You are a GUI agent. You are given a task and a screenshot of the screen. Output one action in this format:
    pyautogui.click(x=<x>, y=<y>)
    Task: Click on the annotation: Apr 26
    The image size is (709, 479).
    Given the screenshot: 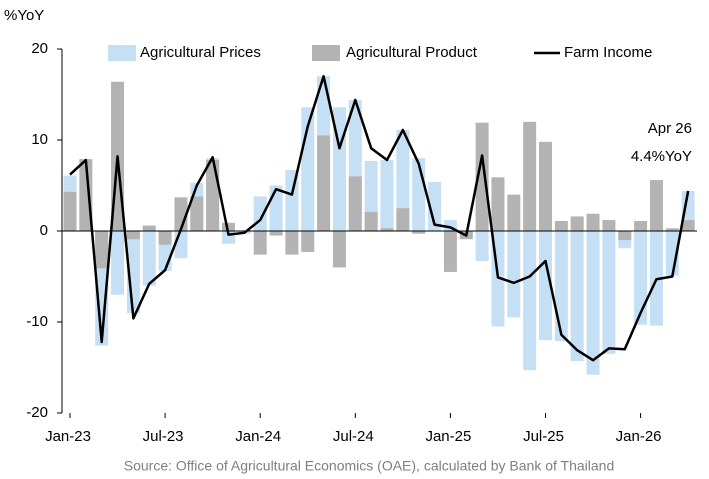 What is the action you would take?
    pyautogui.click(x=670, y=128)
    